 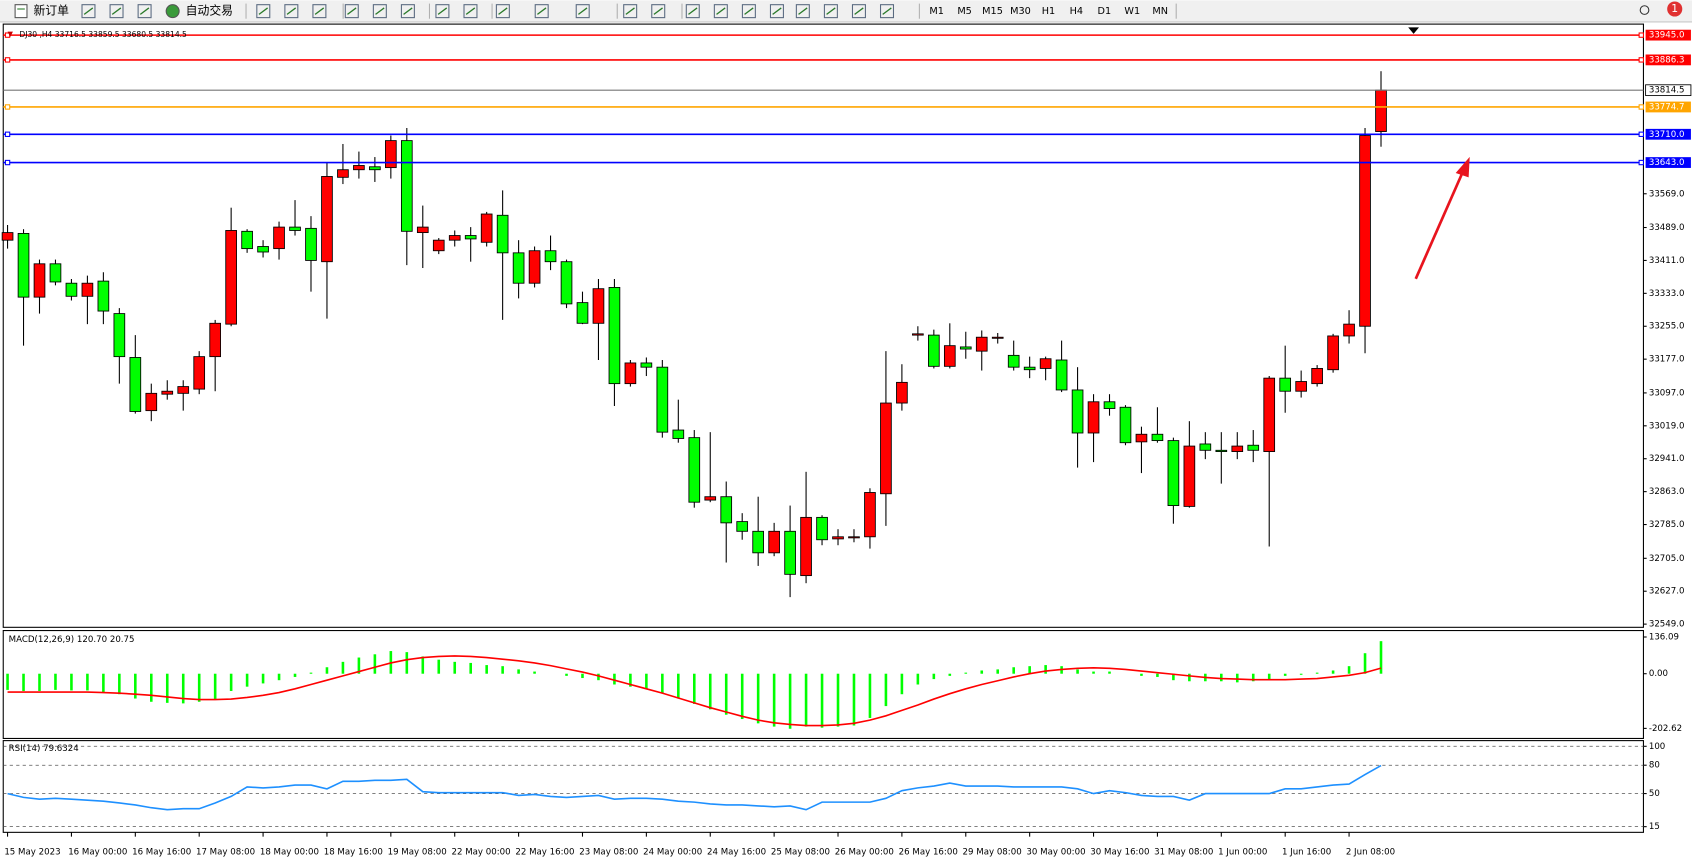 What do you see at coordinates (1183, 852) in the screenshot?
I see `x-tick-label: 31 May 08:00` at bounding box center [1183, 852].